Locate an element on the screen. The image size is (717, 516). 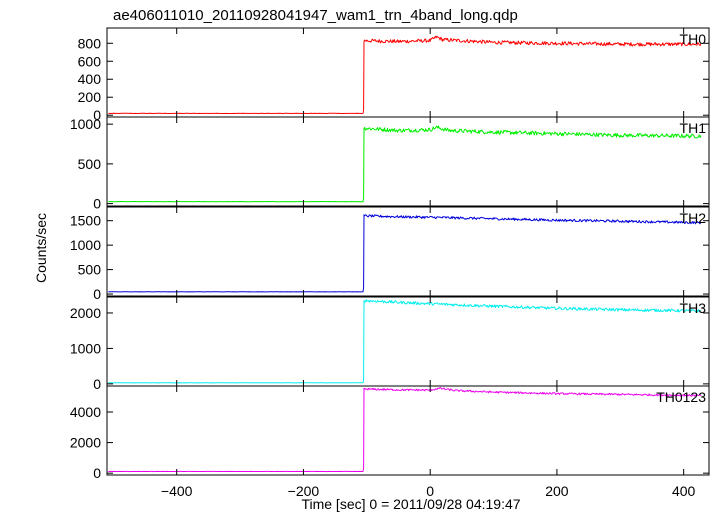
series-line-th1 is located at coordinates (405, 164).